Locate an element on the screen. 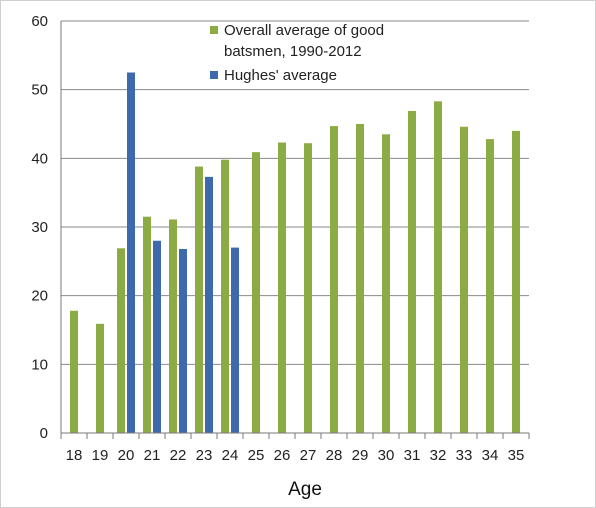 The height and width of the screenshot is (508, 596). x-tick-label: 25 is located at coordinates (256, 455).